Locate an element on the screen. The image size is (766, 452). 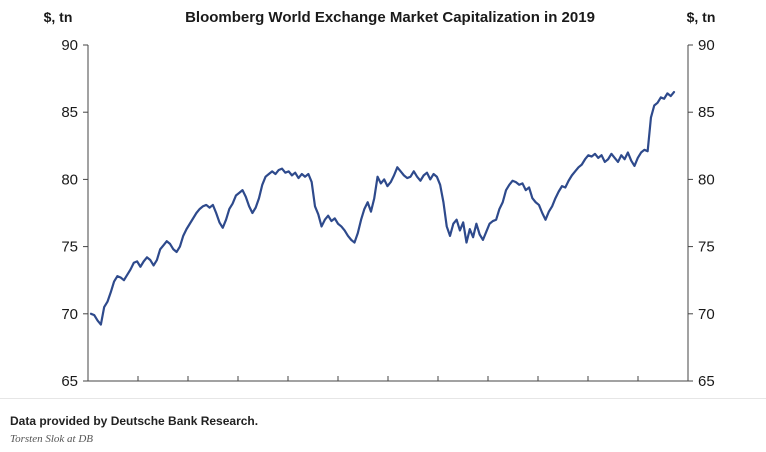
left-tick-label: 85 is located at coordinates (69, 112).